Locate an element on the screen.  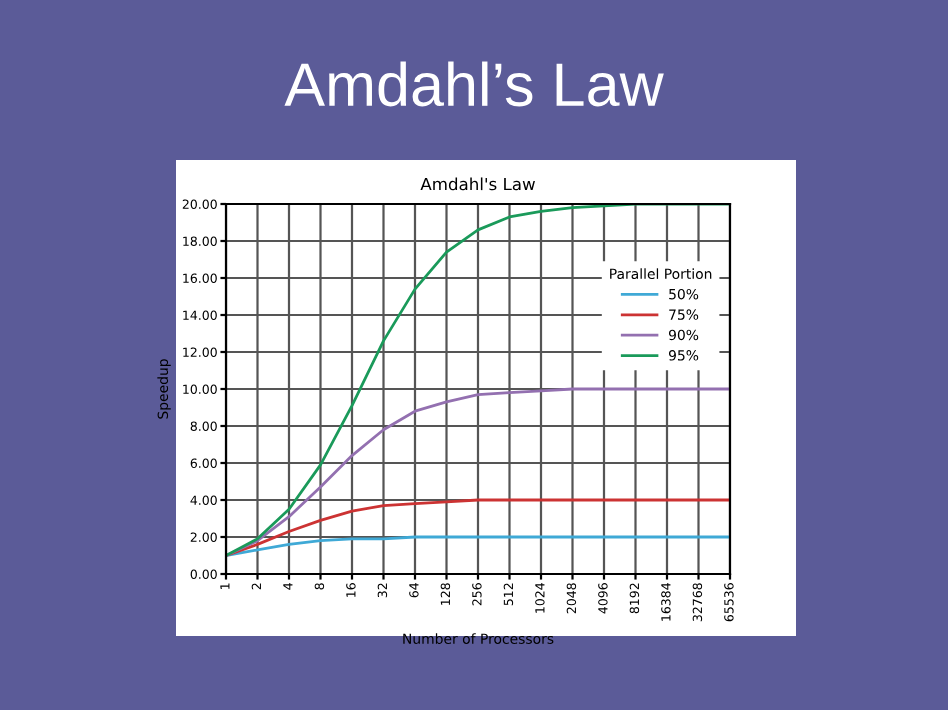
chart-title: Amdahl’s Law is located at coordinates (474, 84).